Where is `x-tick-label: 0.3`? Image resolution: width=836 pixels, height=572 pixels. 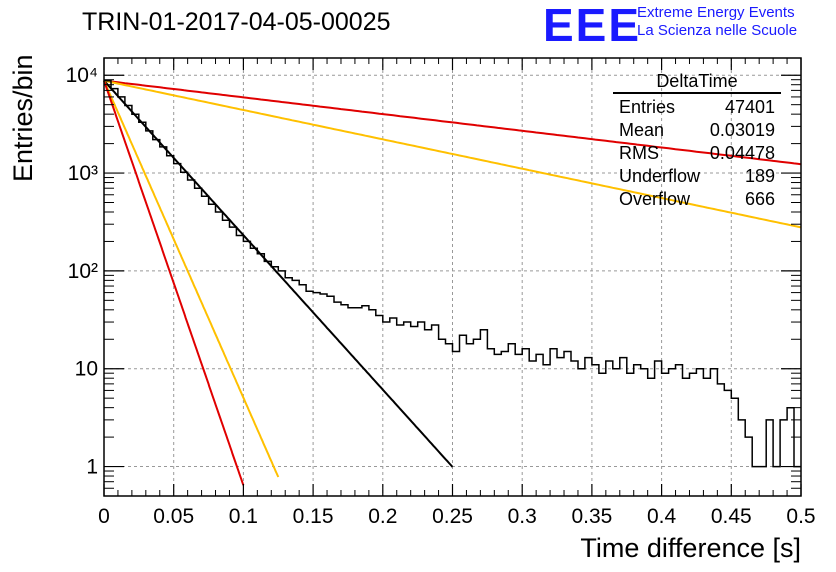
x-tick-label: 0.3 is located at coordinates (522, 516).